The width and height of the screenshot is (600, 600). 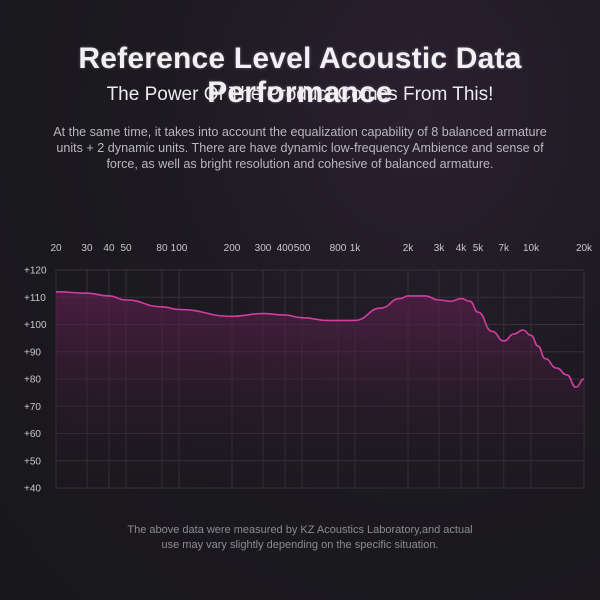 What do you see at coordinates (179, 248) in the screenshot?
I see `x-tick-label: 100` at bounding box center [179, 248].